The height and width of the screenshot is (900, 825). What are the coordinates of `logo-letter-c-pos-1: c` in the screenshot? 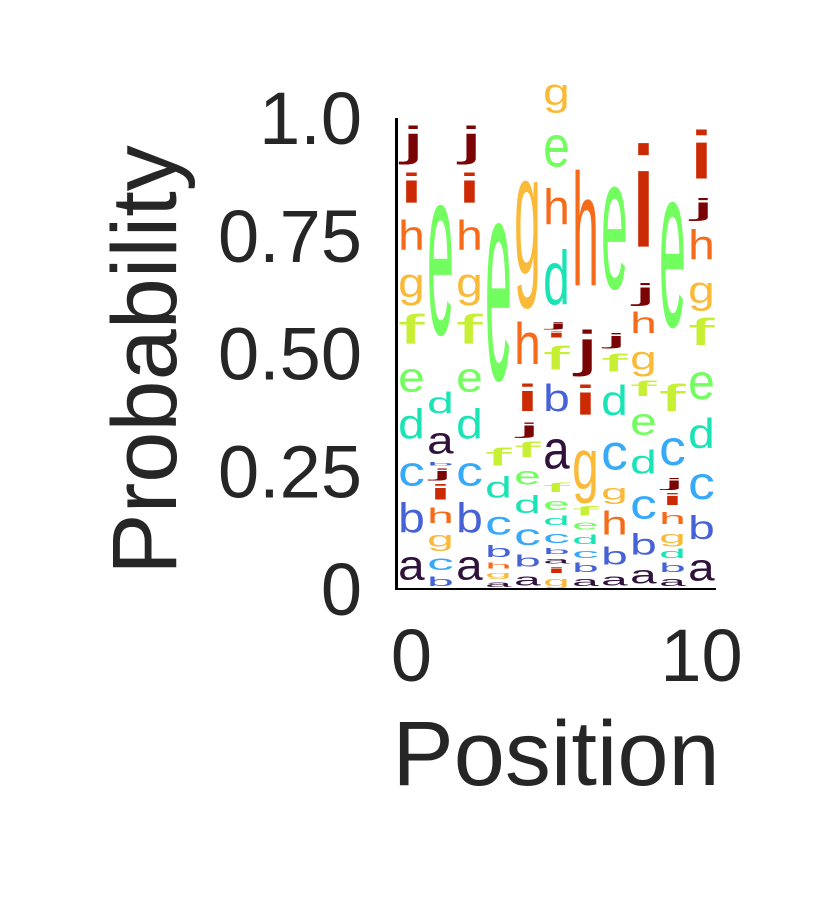 It's located at (440, 563).